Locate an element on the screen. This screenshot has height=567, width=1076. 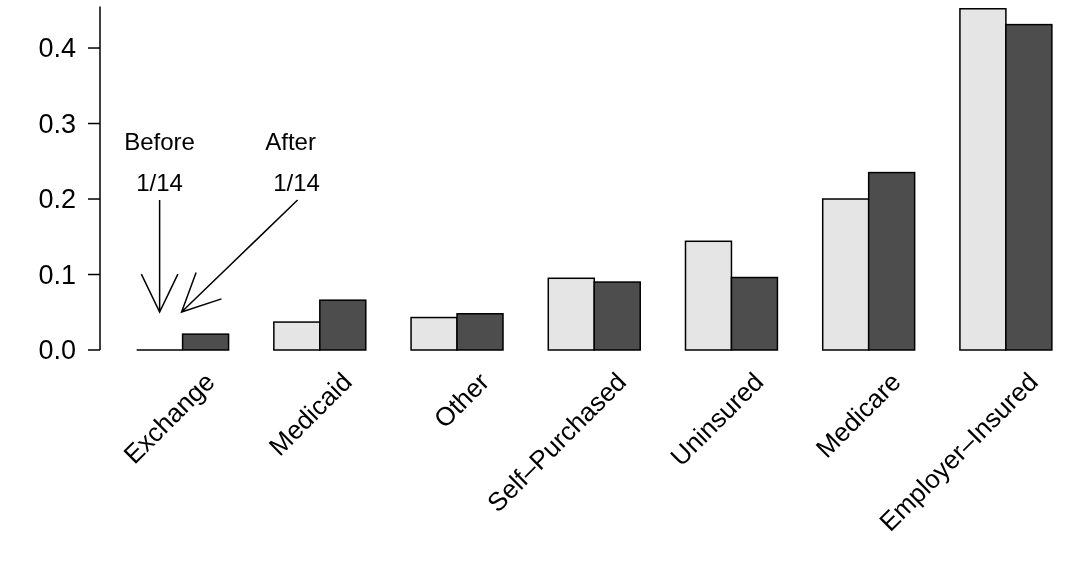
annotation: Before 1/14 is located at coordinates (159, 162).